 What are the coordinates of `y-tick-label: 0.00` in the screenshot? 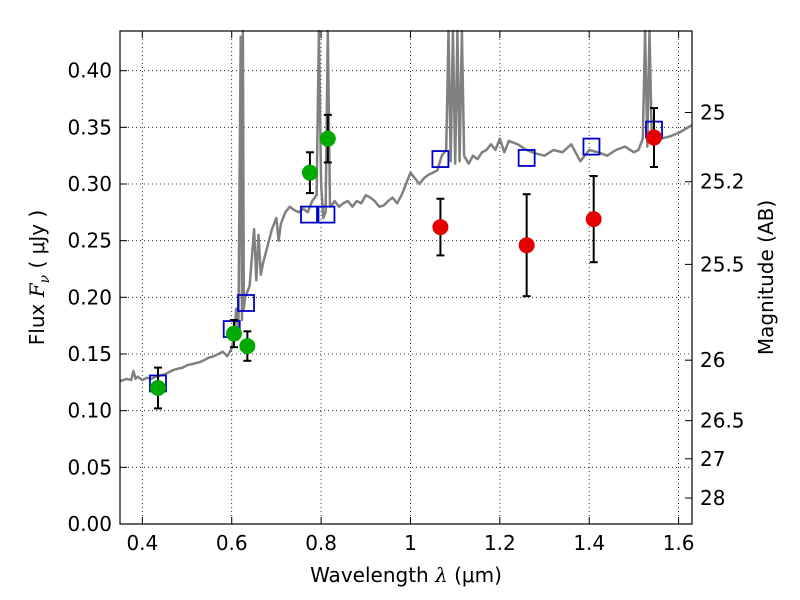 It's located at (89, 524).